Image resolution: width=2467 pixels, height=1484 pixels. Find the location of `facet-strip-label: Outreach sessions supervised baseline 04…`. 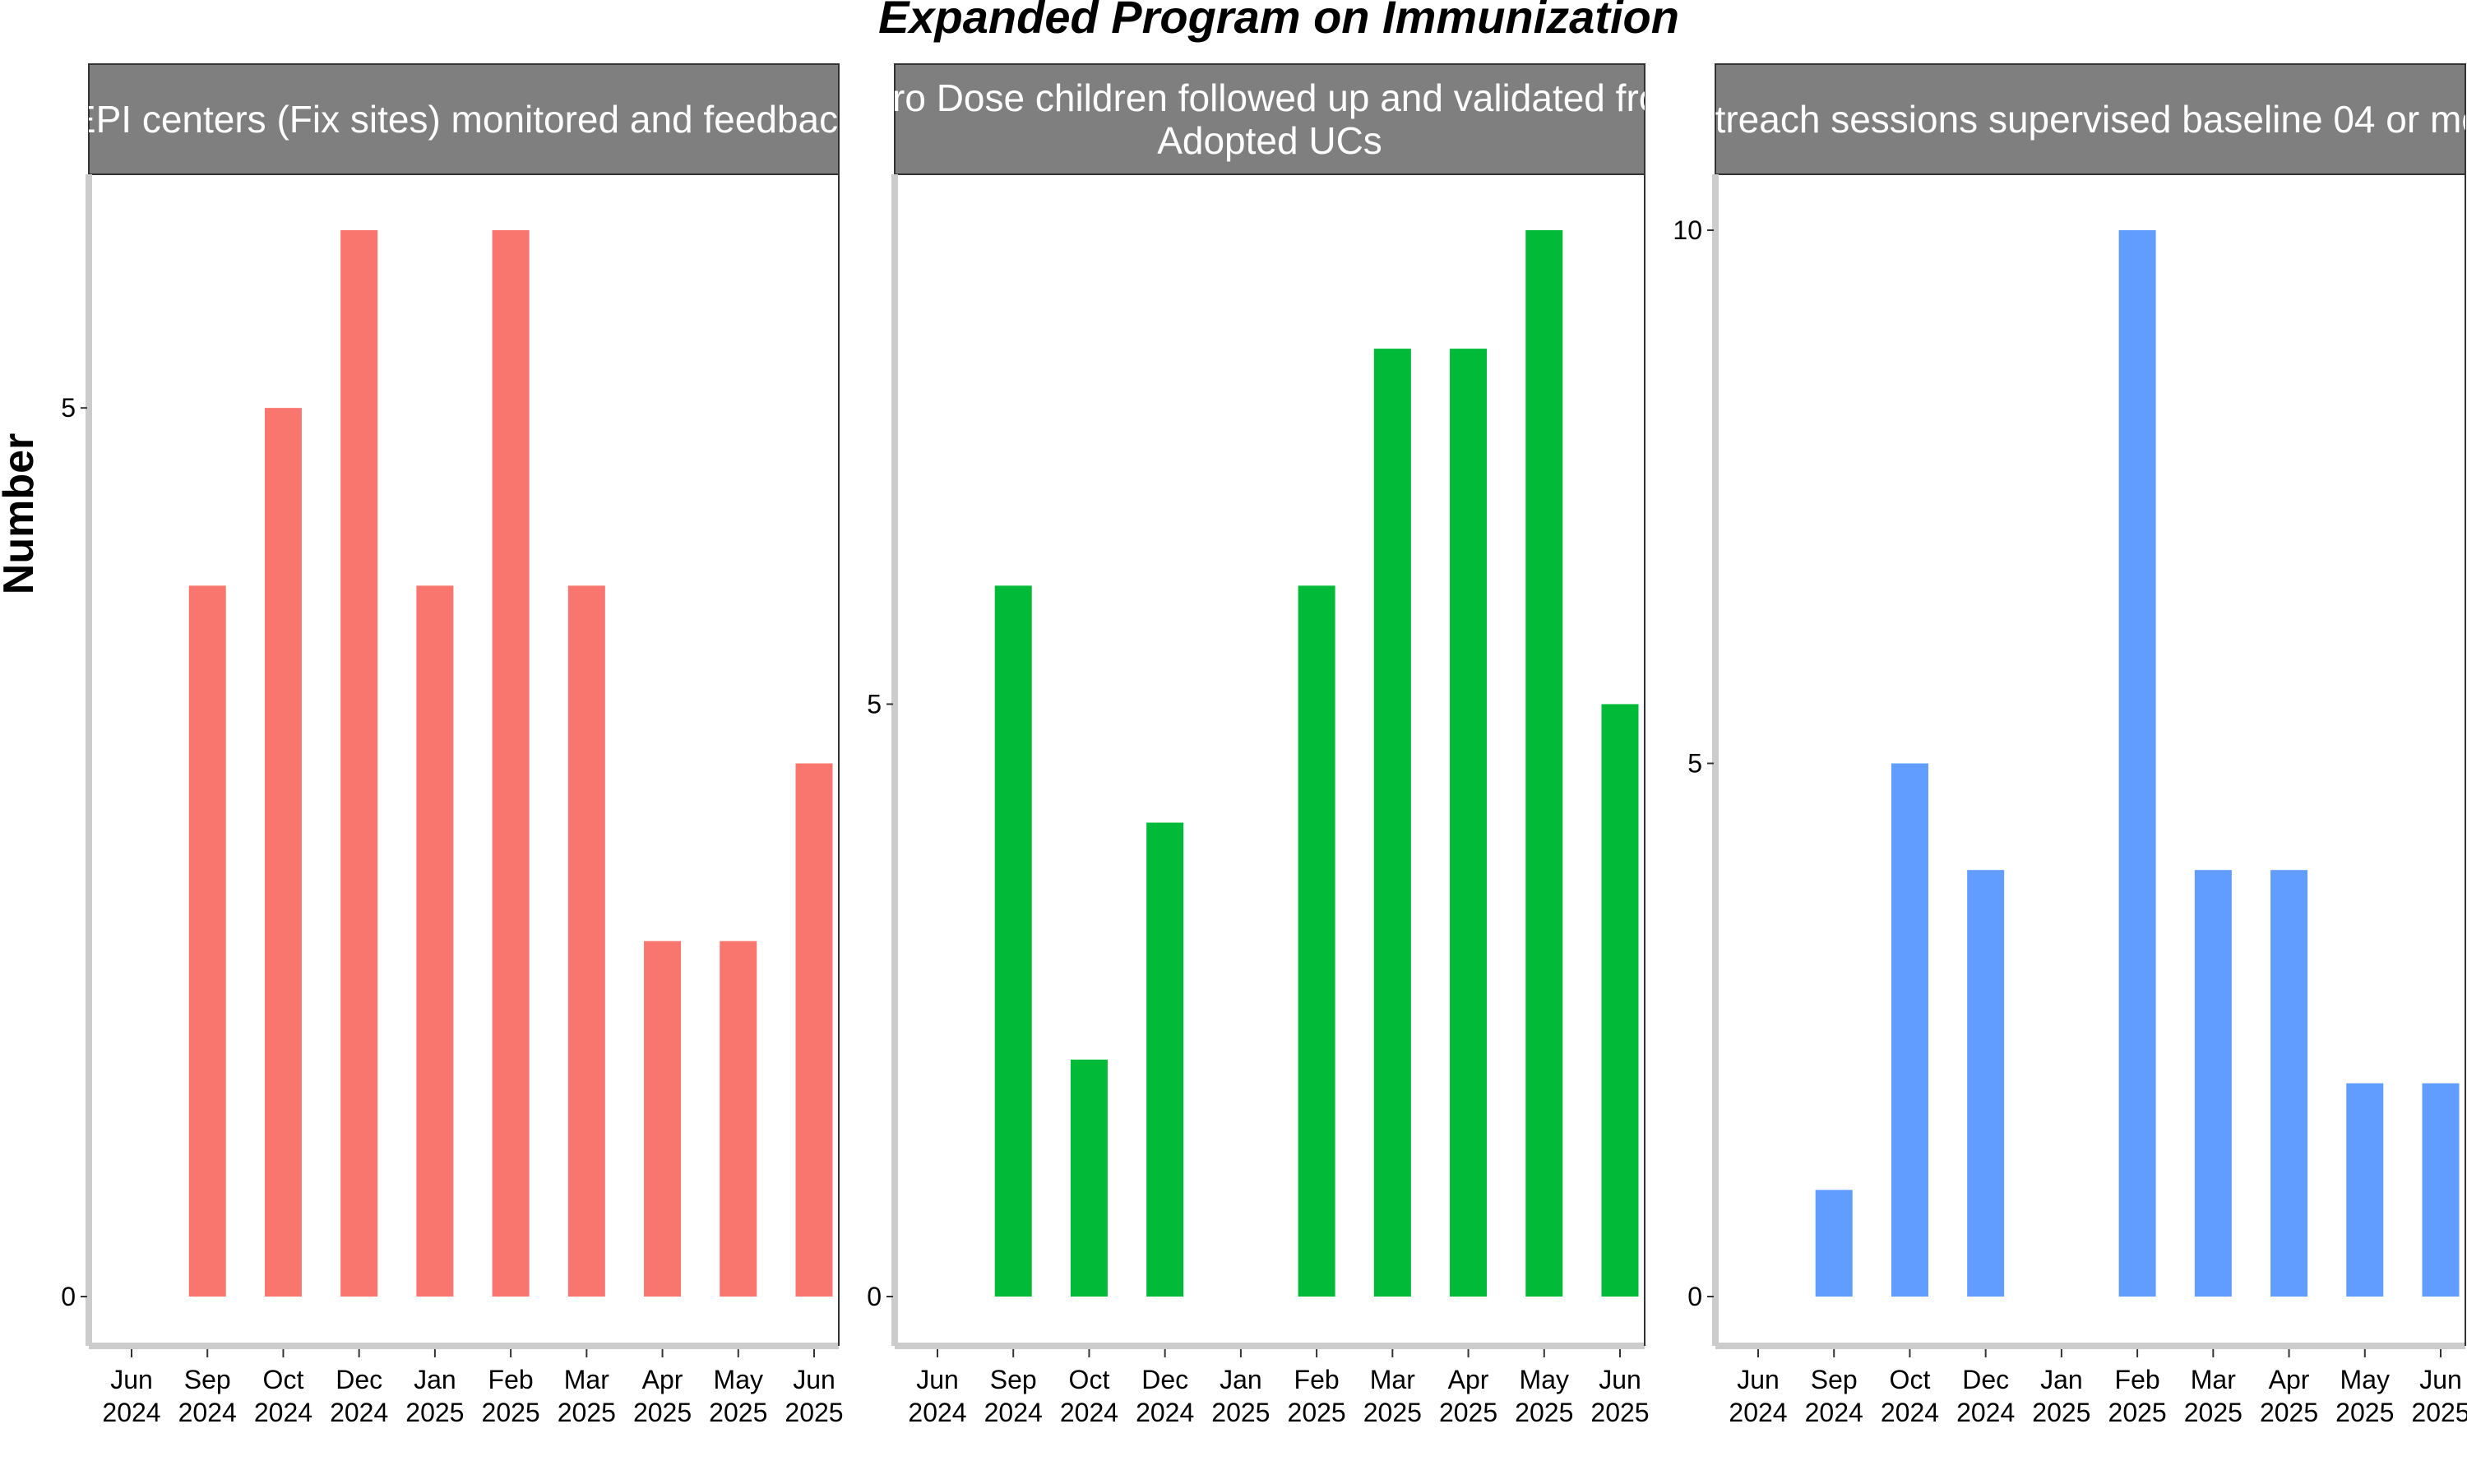

facet-strip-label: Outreach sessions supervised baseline 04… is located at coordinates (2065, 120).